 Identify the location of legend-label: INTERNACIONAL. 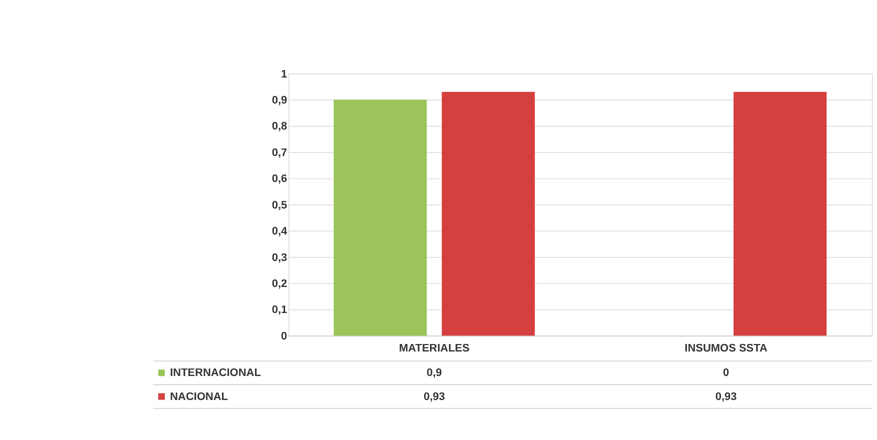
(216, 373).